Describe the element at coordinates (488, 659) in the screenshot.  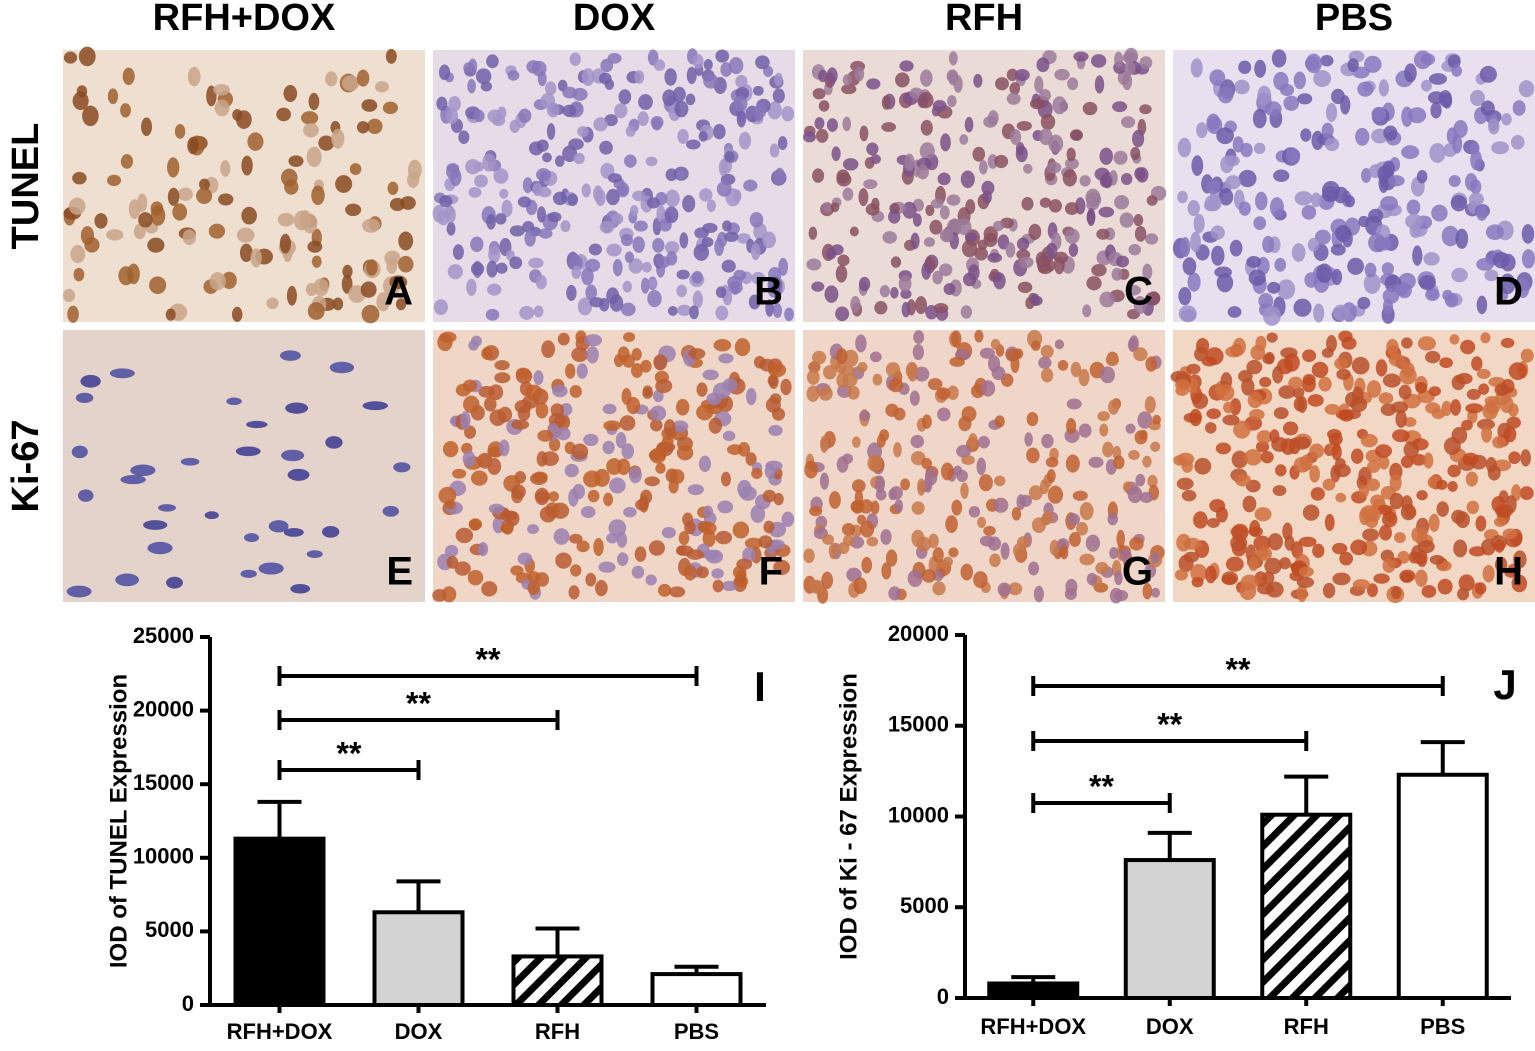
I see `significance-label: **` at that location.